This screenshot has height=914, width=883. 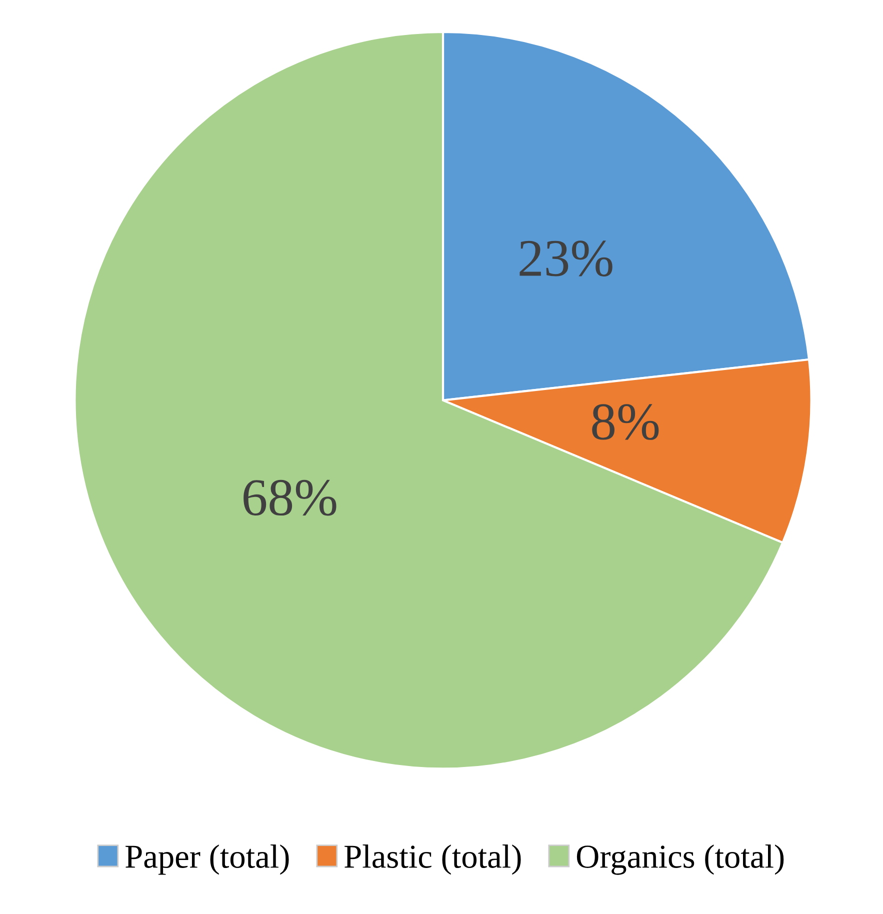 I want to click on legend-label: Plastic (total), so click(x=432, y=859).